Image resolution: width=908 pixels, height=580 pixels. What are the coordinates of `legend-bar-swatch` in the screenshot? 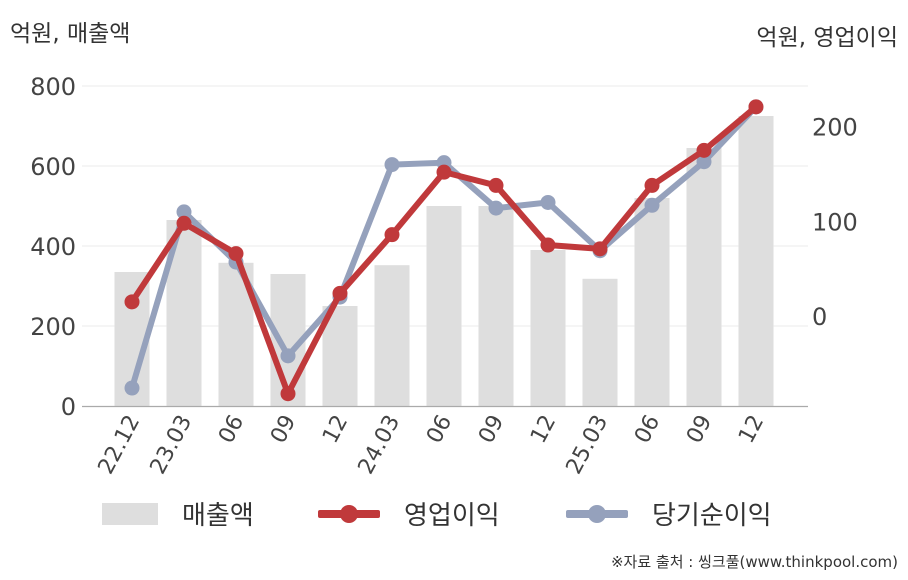 It's located at (130, 513).